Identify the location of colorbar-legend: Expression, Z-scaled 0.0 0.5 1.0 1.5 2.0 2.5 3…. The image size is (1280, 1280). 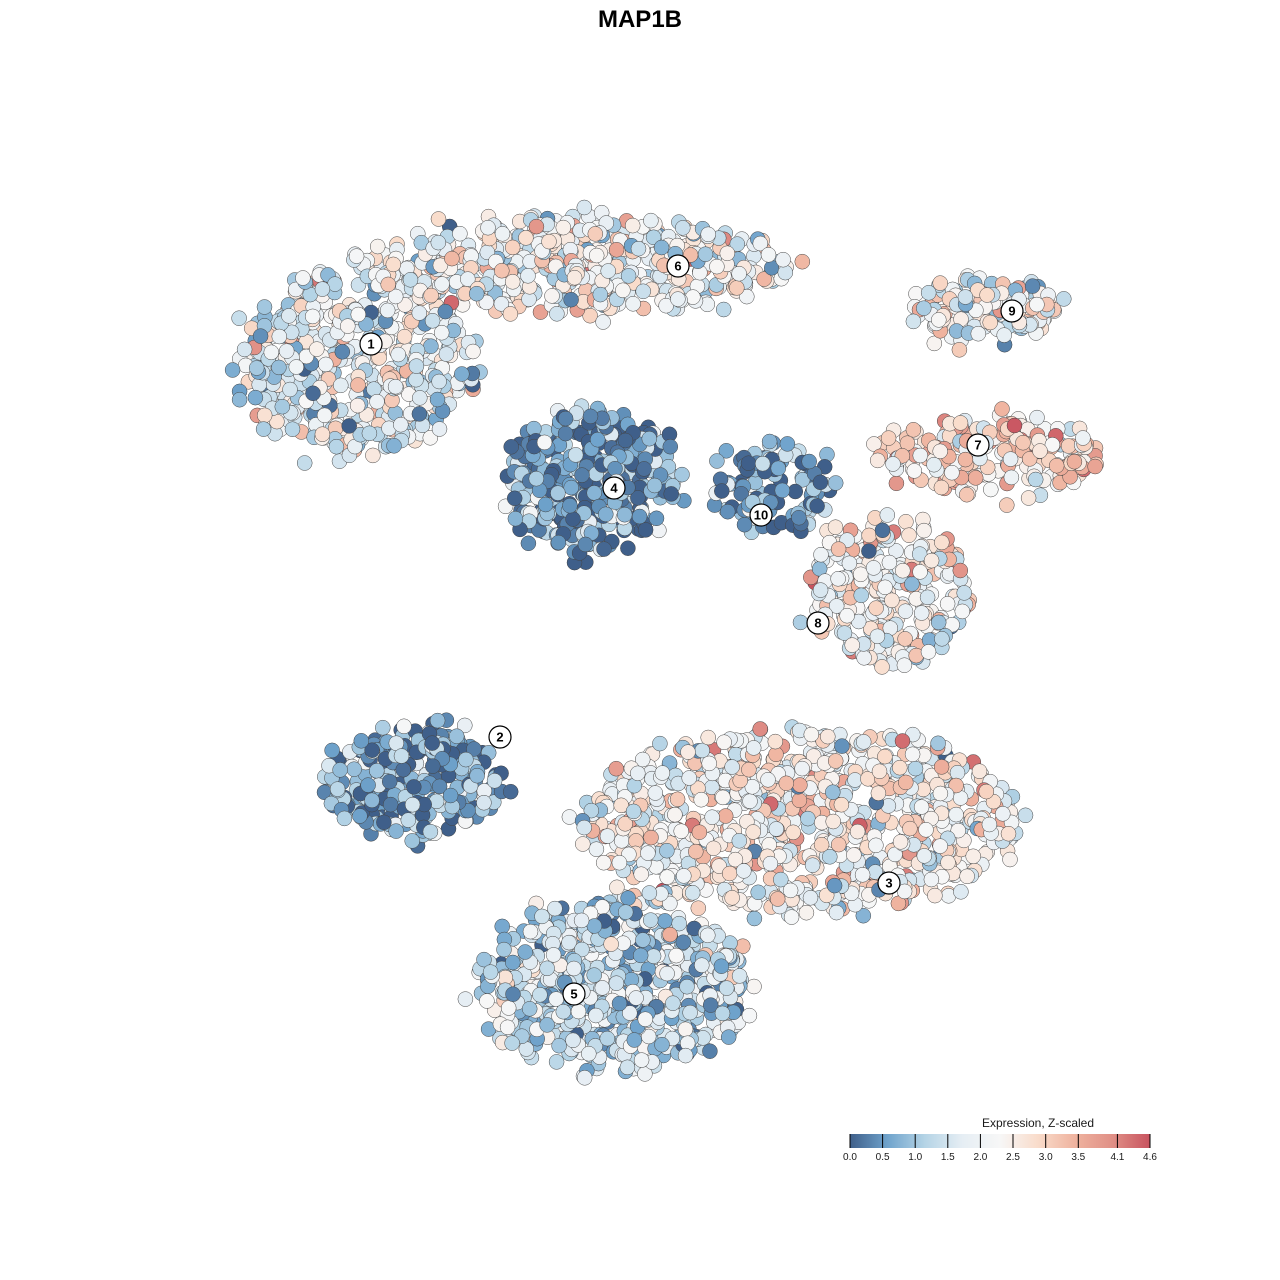
(1000, 1139).